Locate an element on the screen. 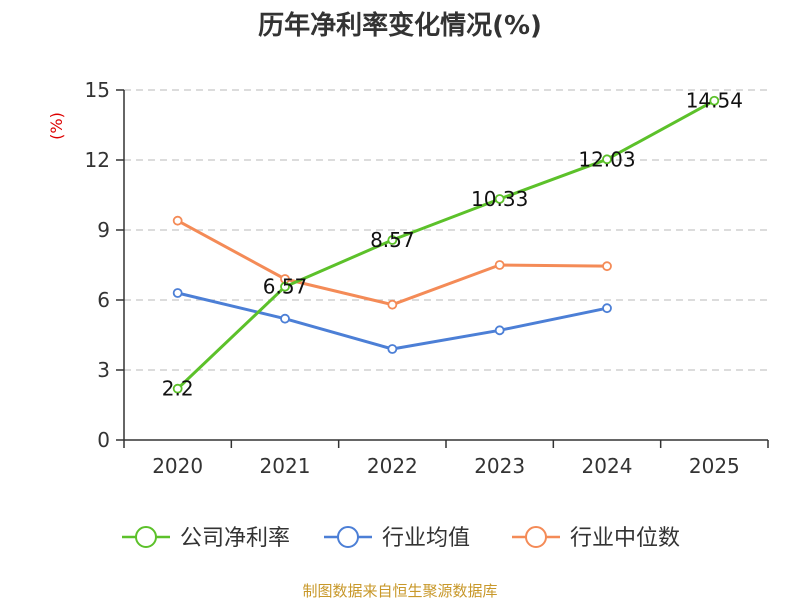  legend-label: 行业均值 is located at coordinates (426, 538).